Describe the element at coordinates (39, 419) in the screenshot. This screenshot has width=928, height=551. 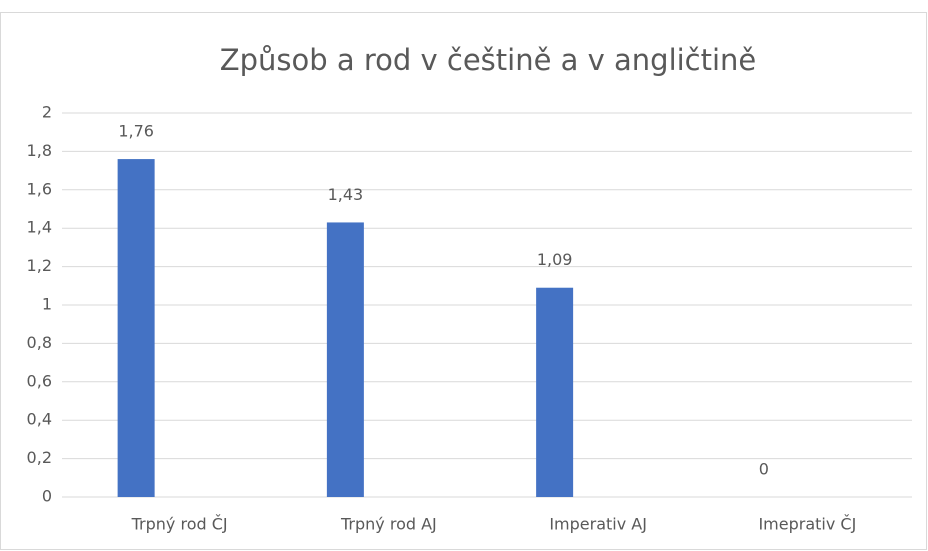
I see `y-tick-label: 0,4` at that location.